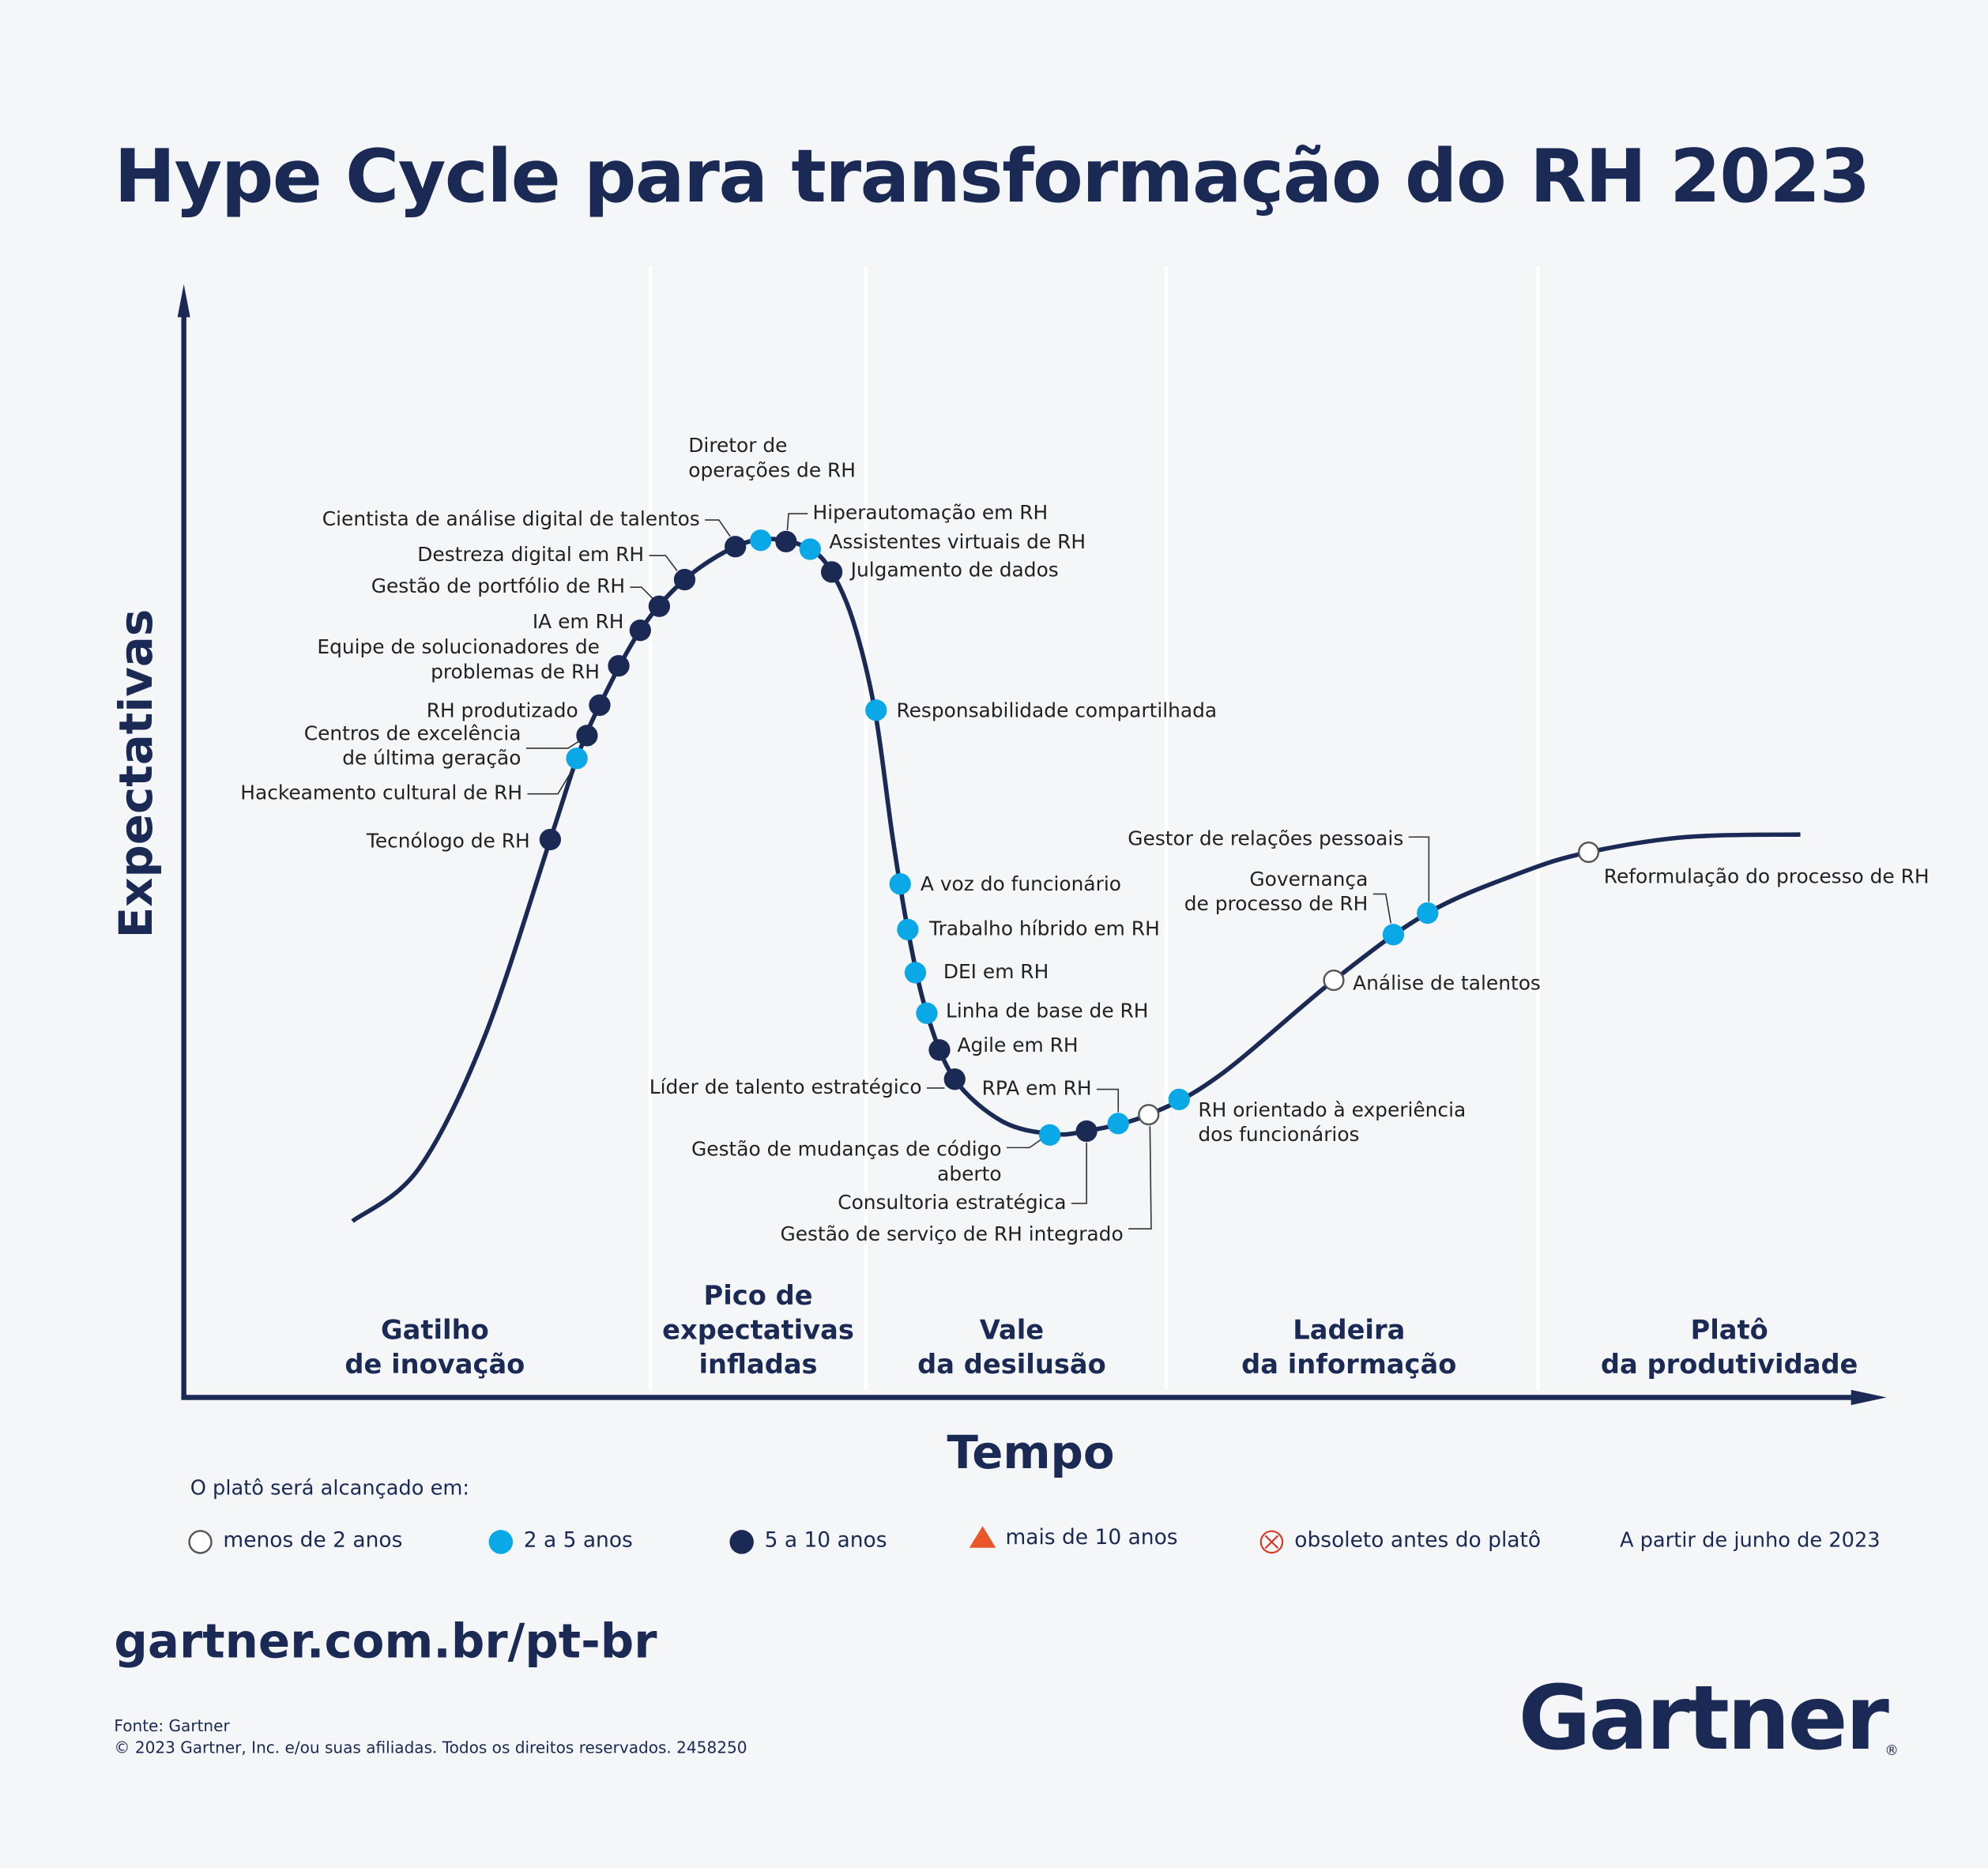  Describe the element at coordinates (957, 541) in the screenshot. I see `technology-label: Assistentes virtuais de RH` at that location.